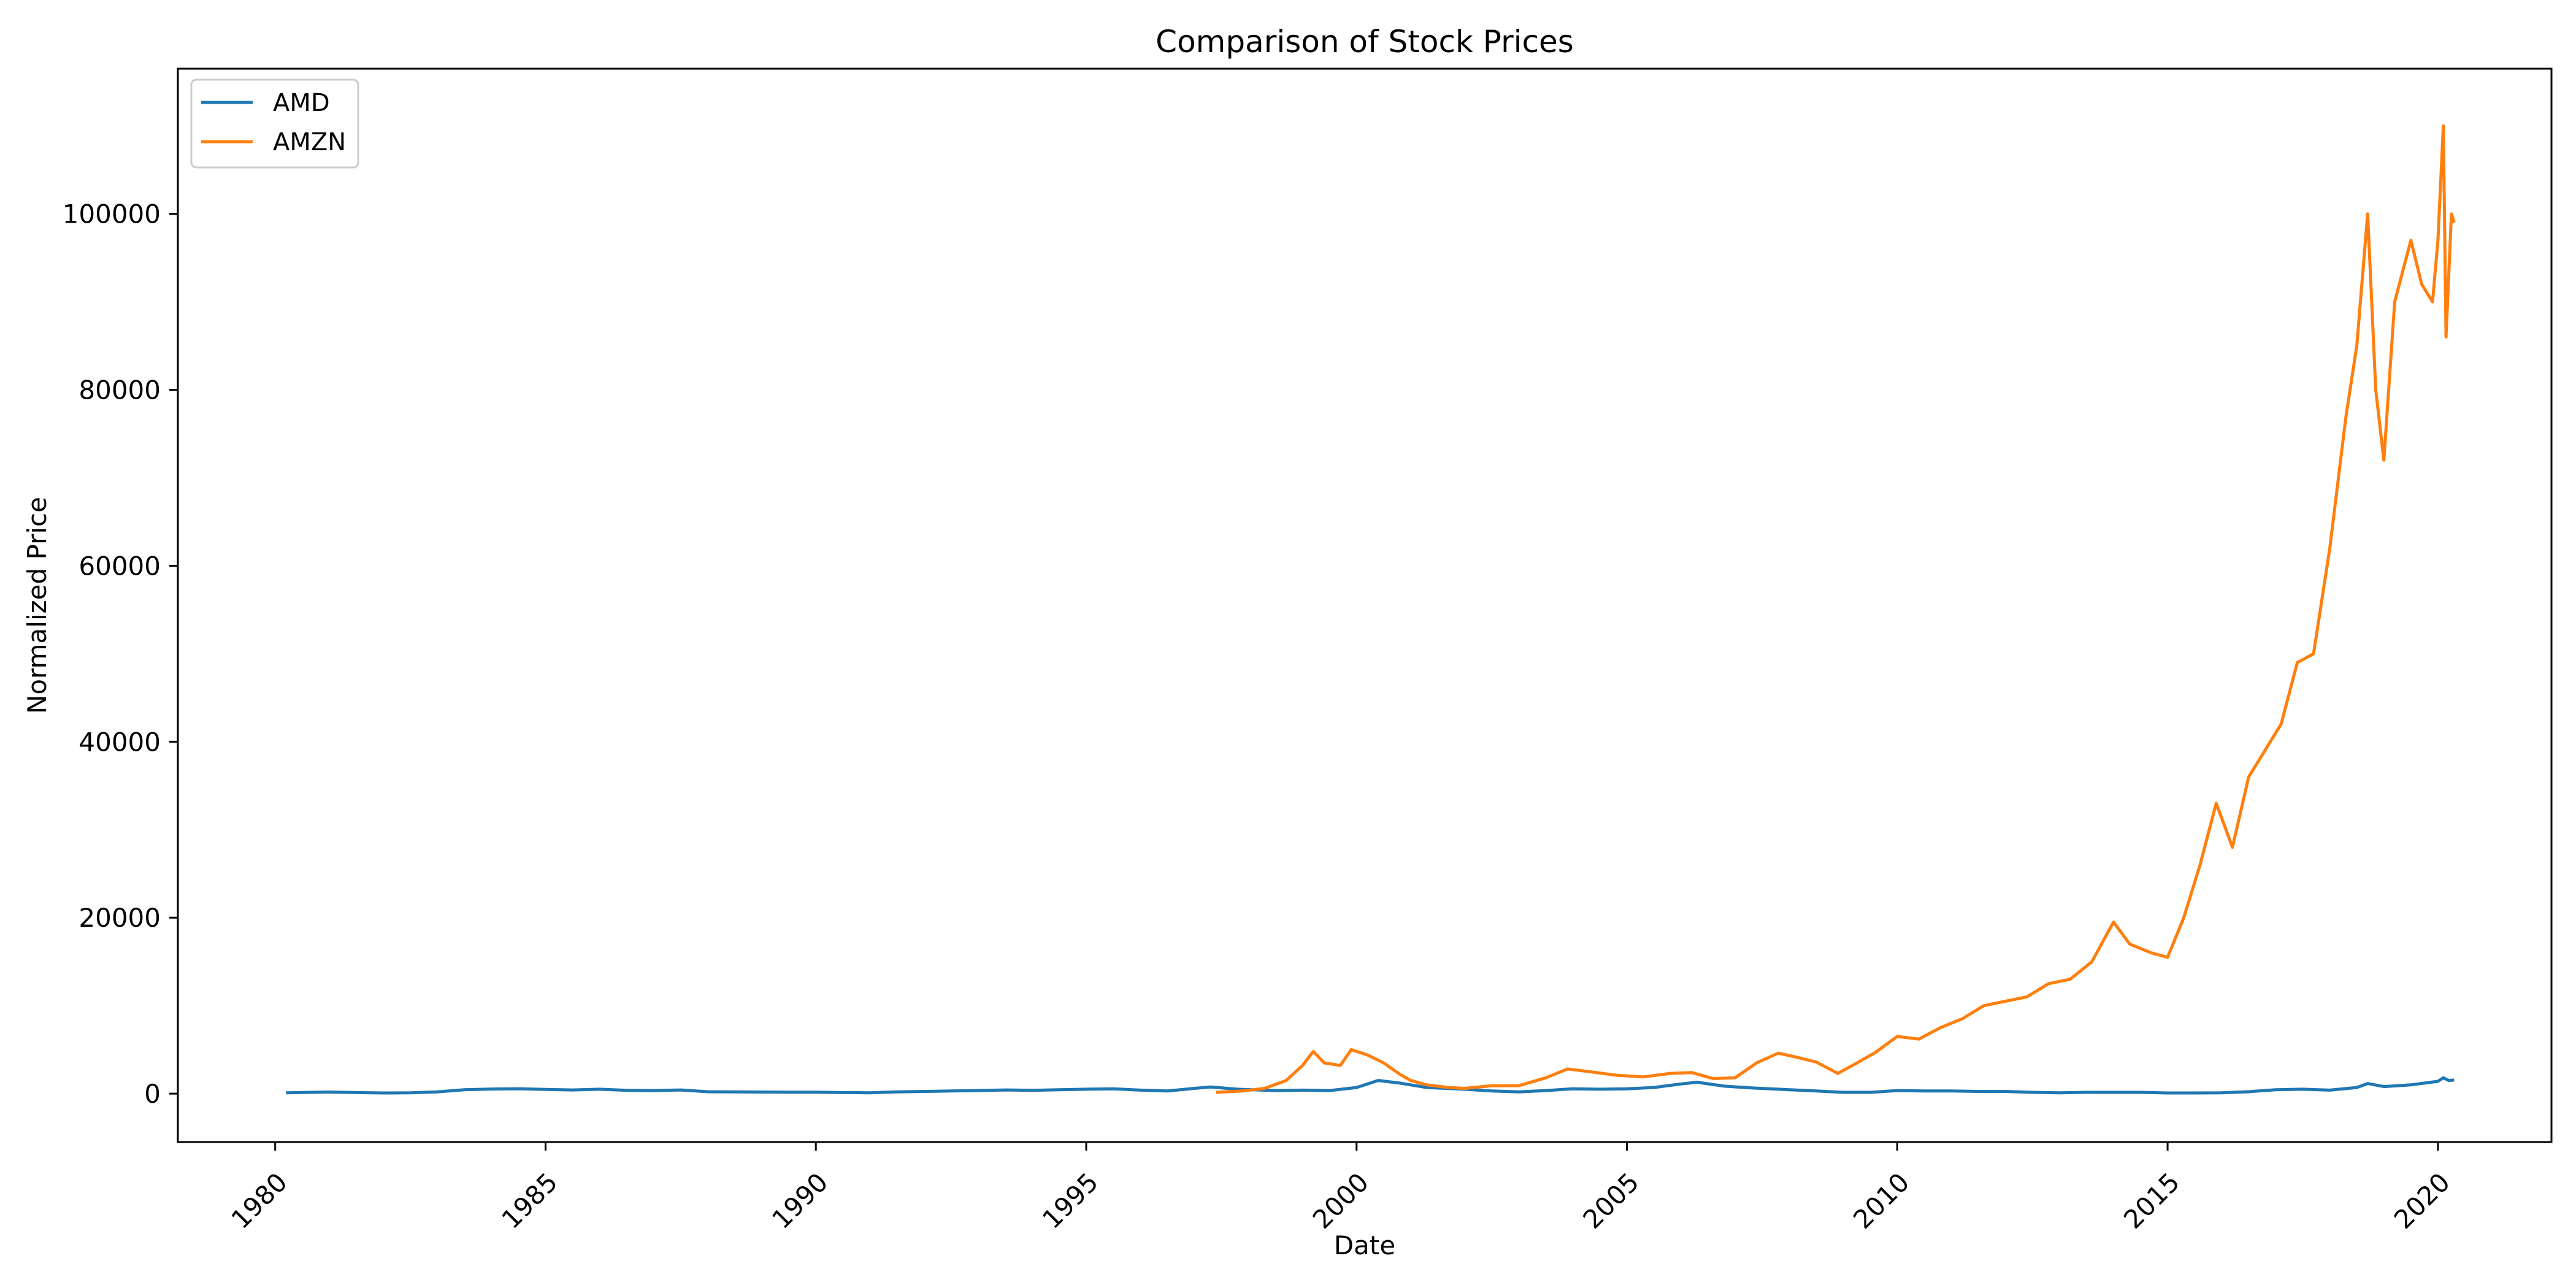 The image size is (2576, 1288). I want to click on y-axis-title: Normalized Price, so click(37, 605).